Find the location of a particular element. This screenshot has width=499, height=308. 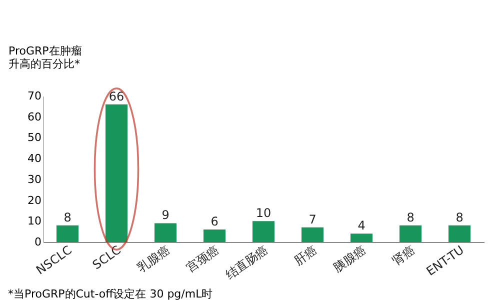

data-label: 9 is located at coordinates (166, 215).